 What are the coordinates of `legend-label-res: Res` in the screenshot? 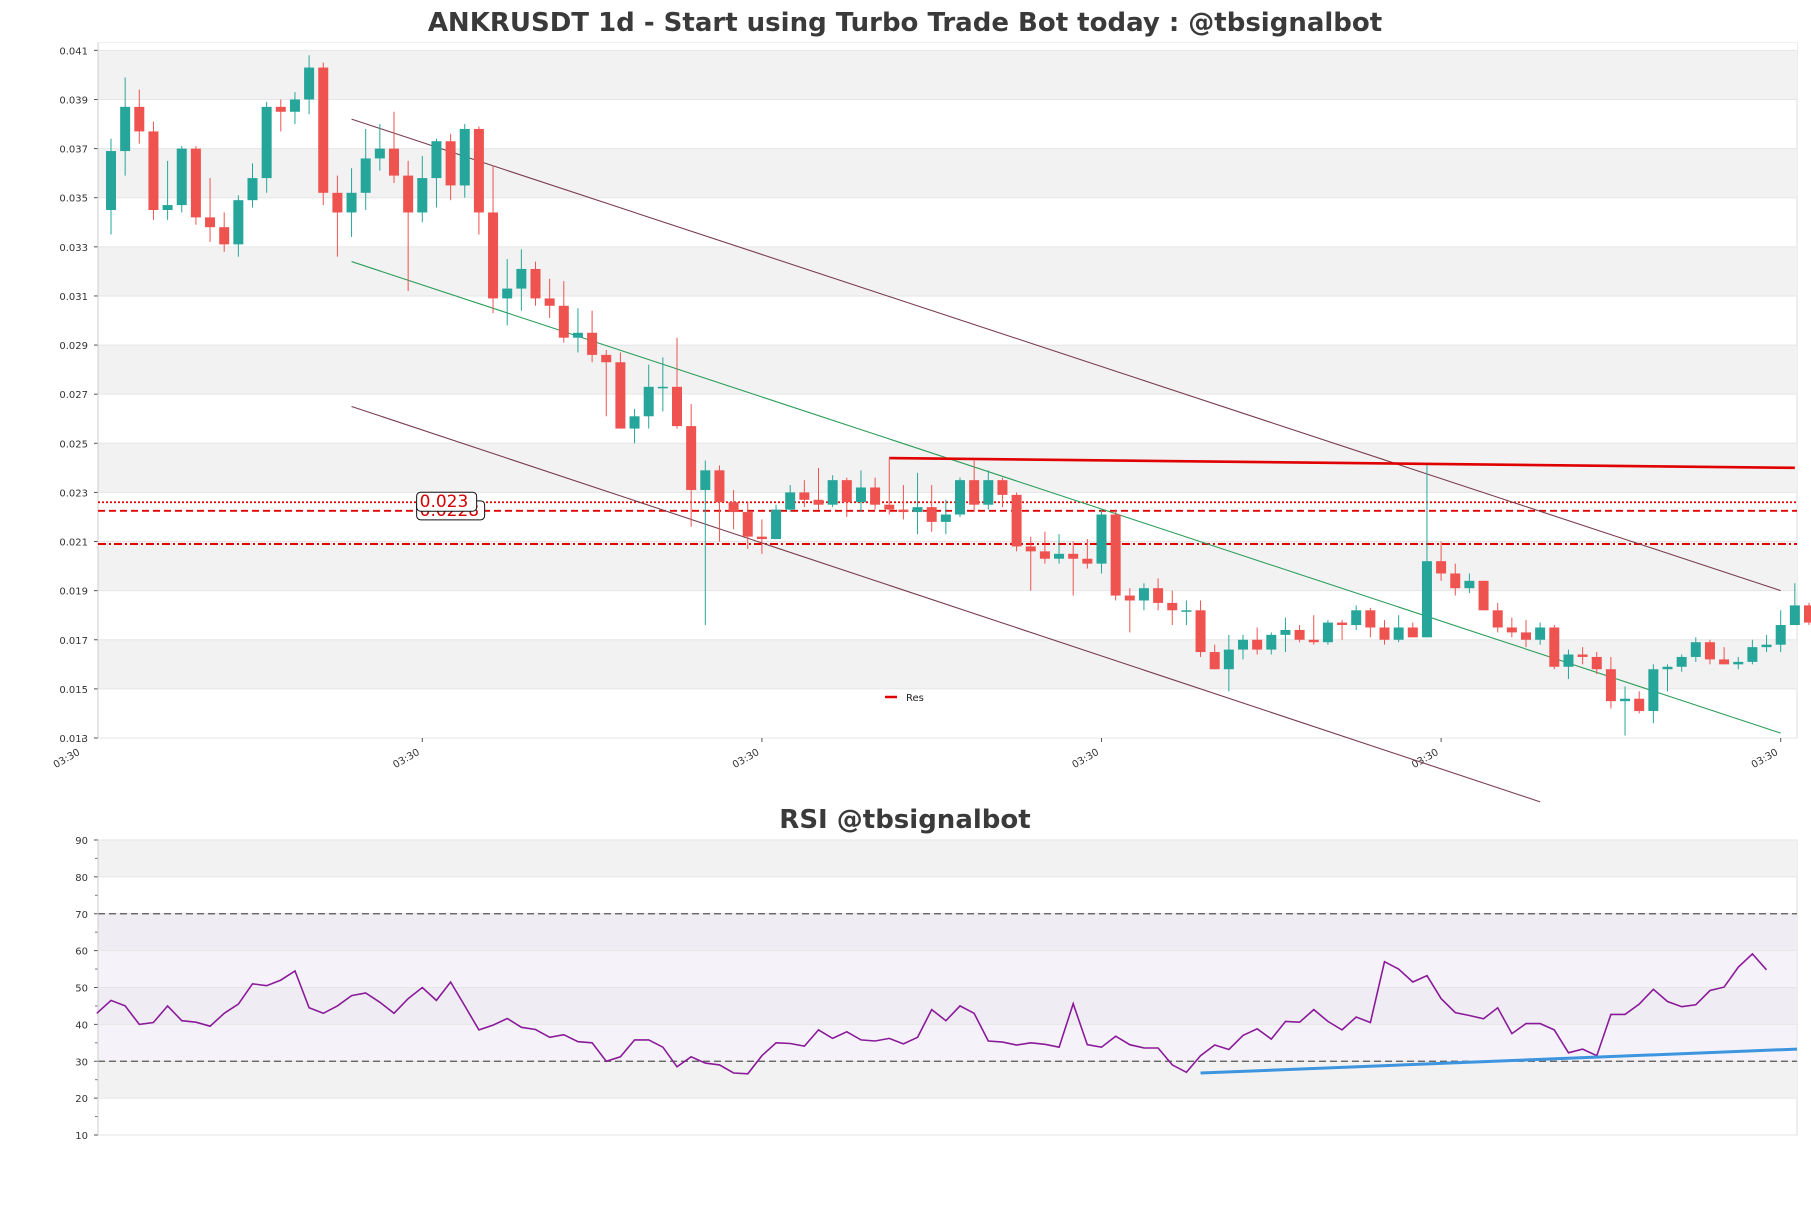 It's located at (915, 698).